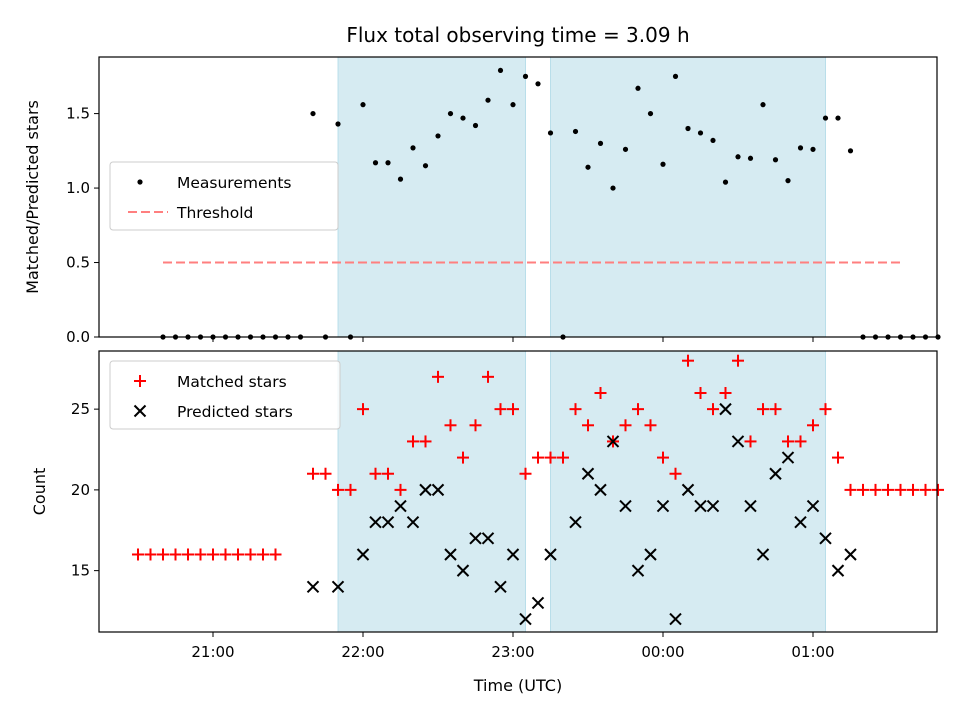  Describe the element at coordinates (362, 652) in the screenshot. I see `x-tick-label: 22:00` at that location.